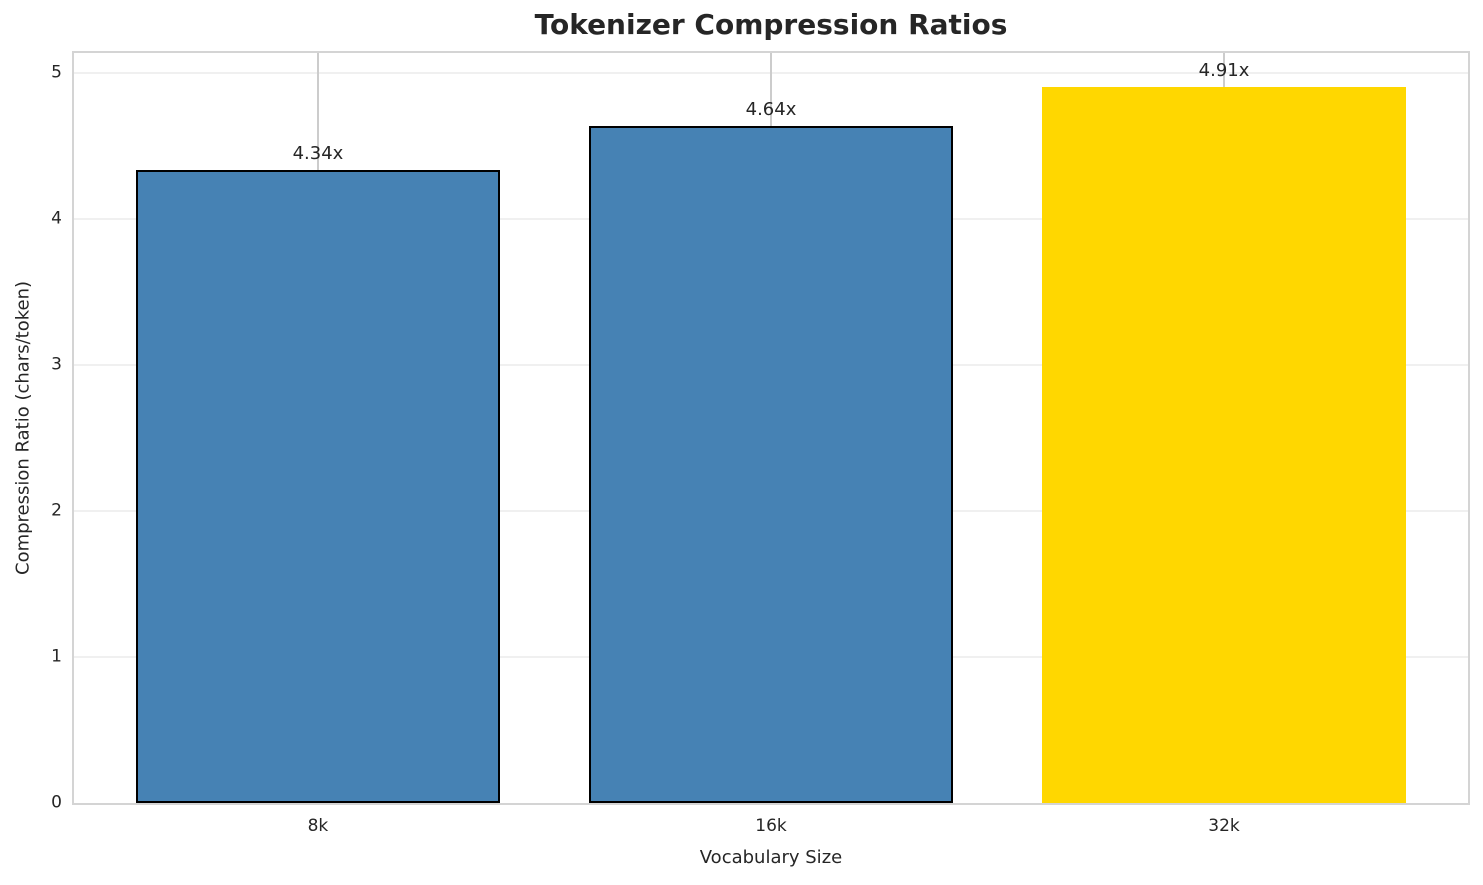 This screenshot has width=1483, height=885. What do you see at coordinates (23, 428) in the screenshot?
I see `y-axis-label: Compression Ratio (chars/token)` at bounding box center [23, 428].